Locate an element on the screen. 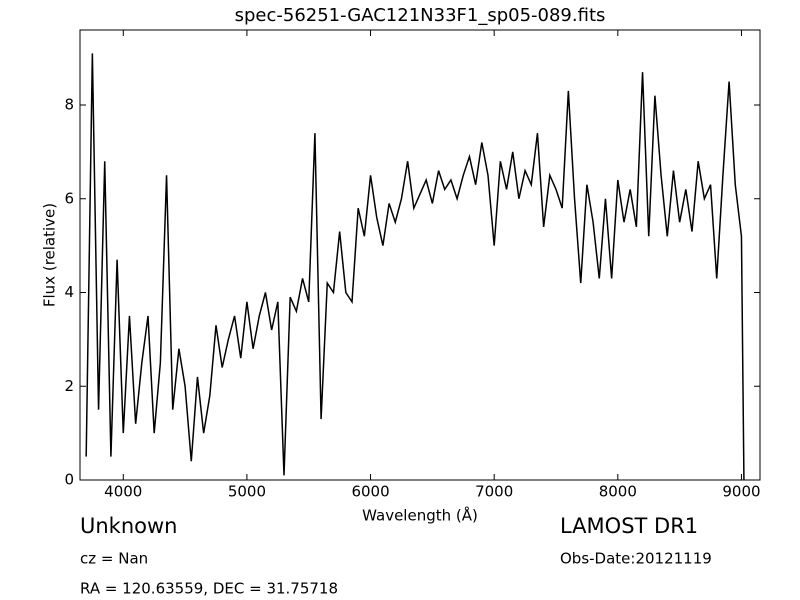 The image size is (800, 600). x-tick-label: 7000 is located at coordinates (494, 492).